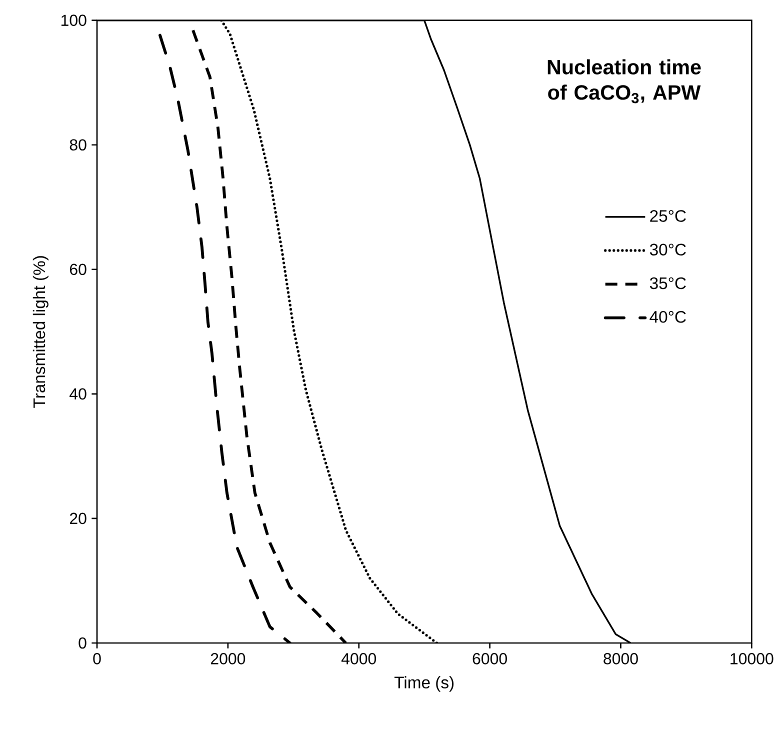 Image resolution: width=779 pixels, height=746 pixels. Describe the element at coordinates (78, 145) in the screenshot. I see `y-tick-label: 80` at that location.